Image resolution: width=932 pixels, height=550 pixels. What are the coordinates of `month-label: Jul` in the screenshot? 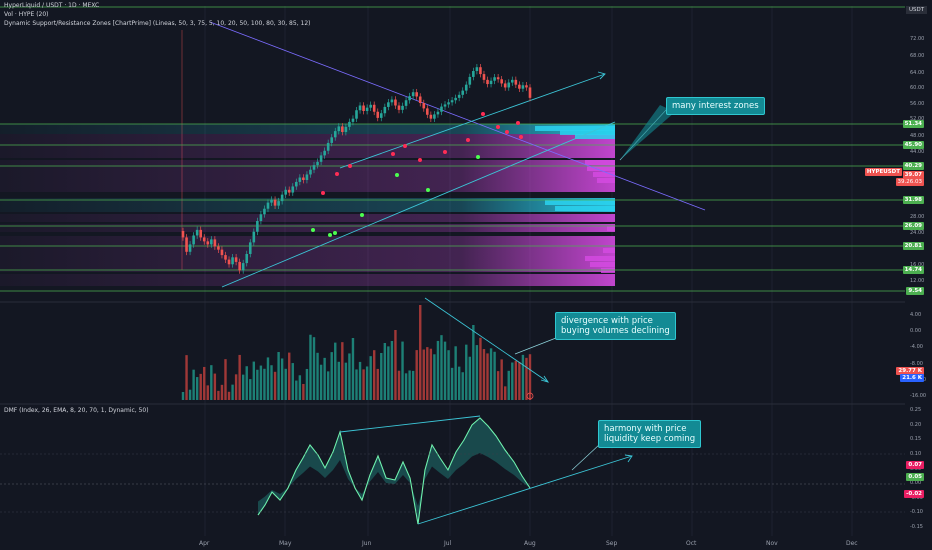 It's located at (448, 543).